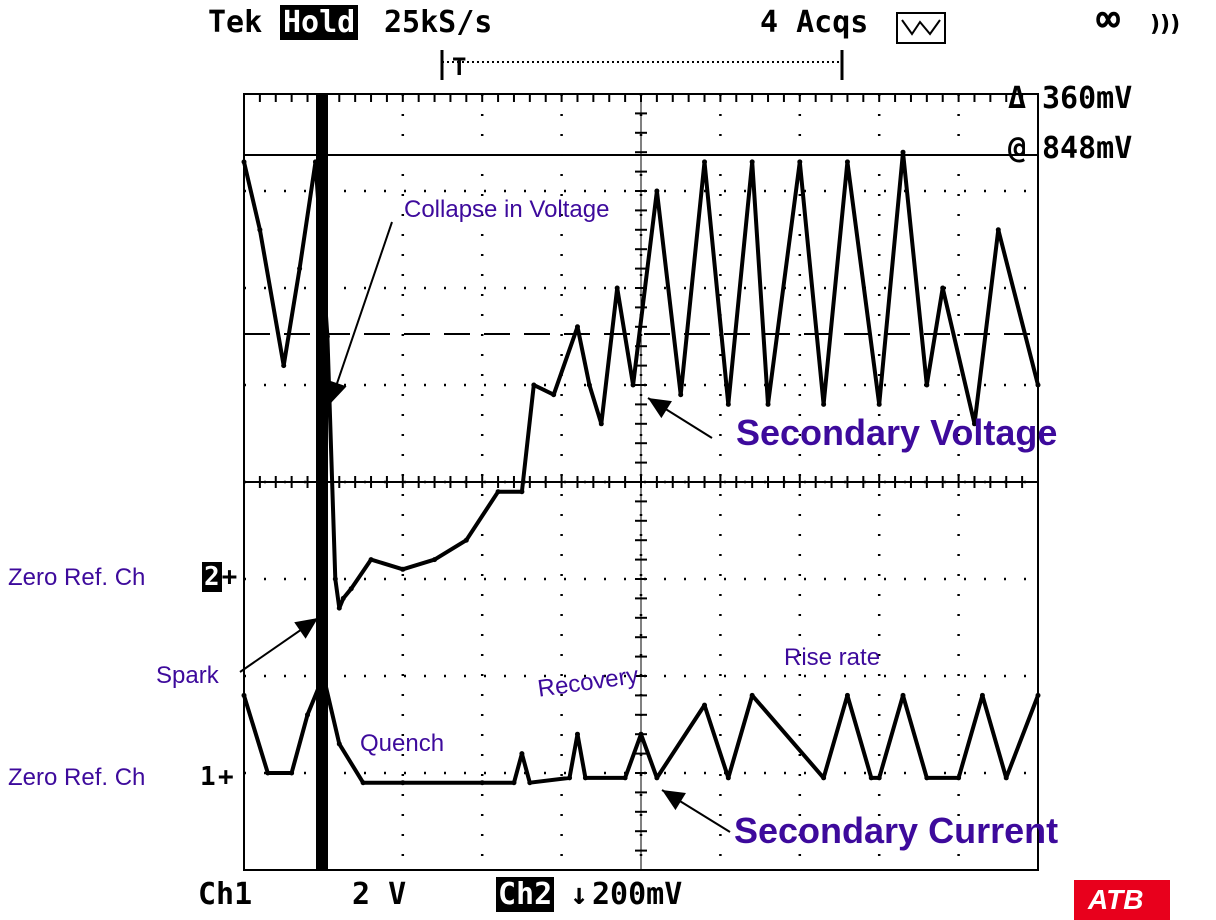 This screenshot has height=920, width=1216. What do you see at coordinates (306, 628) in the screenshot?
I see `spark-arrow-head` at bounding box center [306, 628].